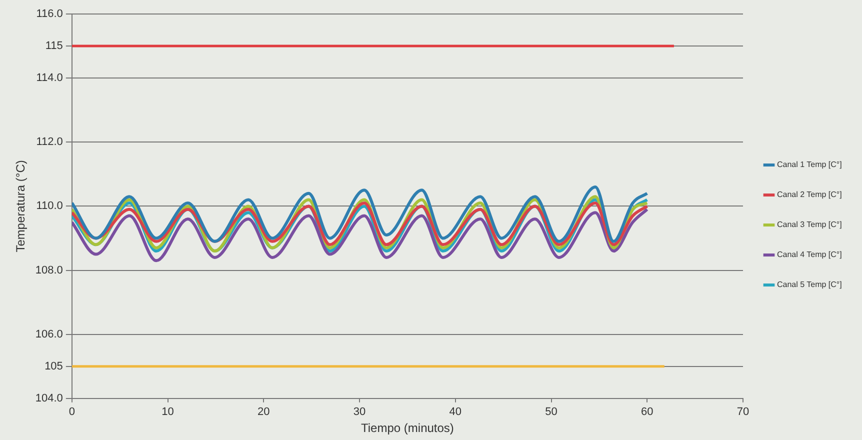 This screenshot has width=862, height=440. Describe the element at coordinates (49, 270) in the screenshot. I see `y-tick-label: 108.0` at that location.